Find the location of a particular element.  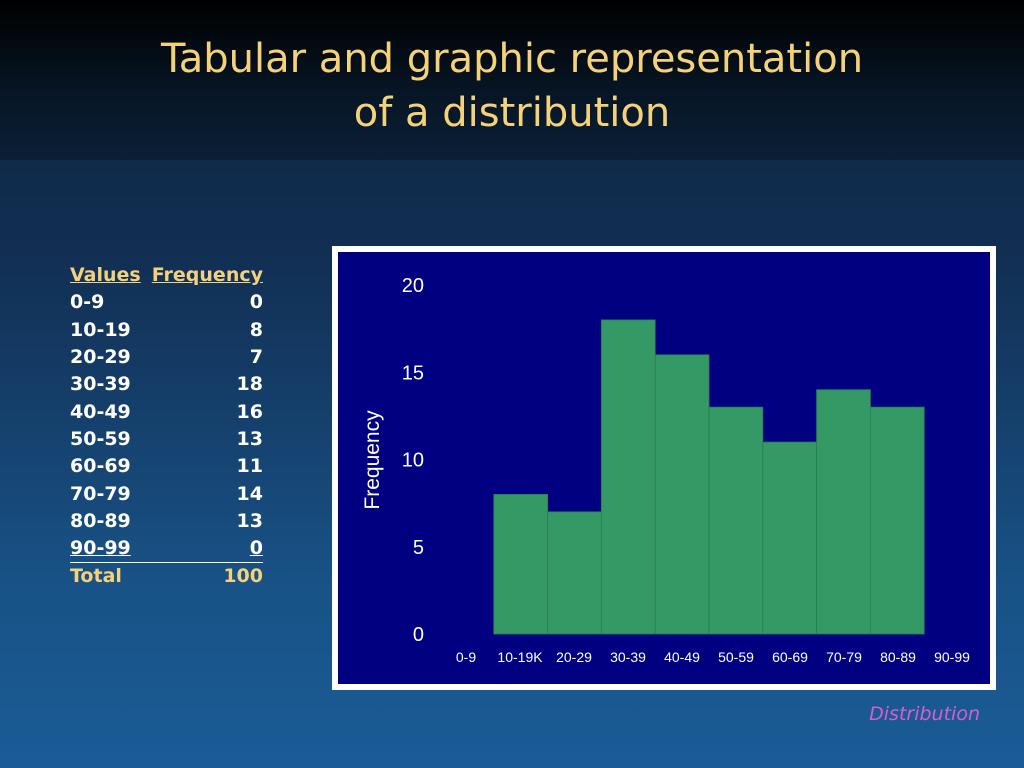

y-tick-label: 5 is located at coordinates (418, 548).